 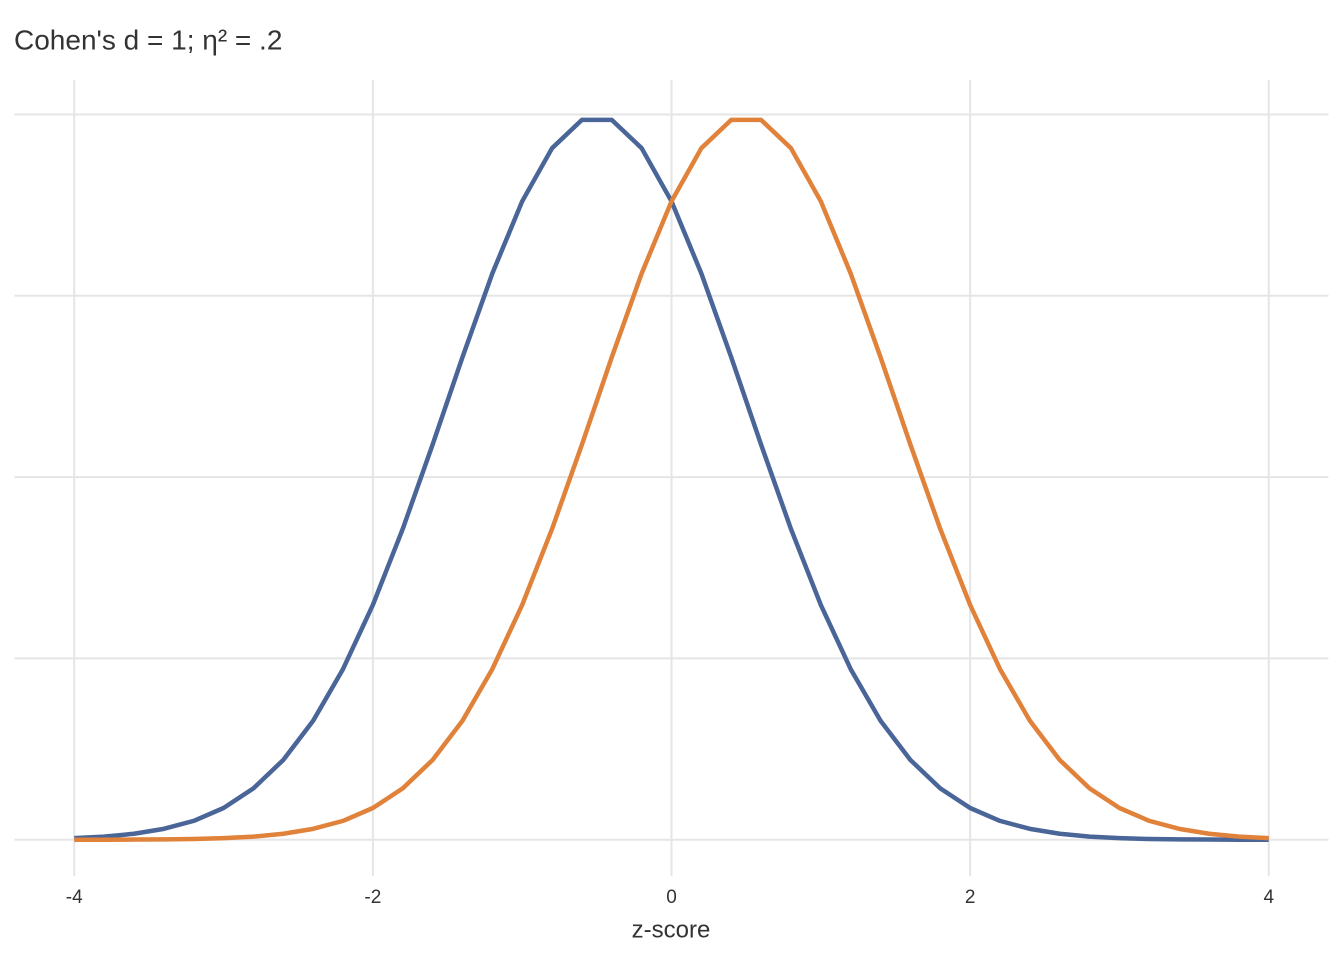 What do you see at coordinates (970, 897) in the screenshot?
I see `x-tick-label: 2` at bounding box center [970, 897].